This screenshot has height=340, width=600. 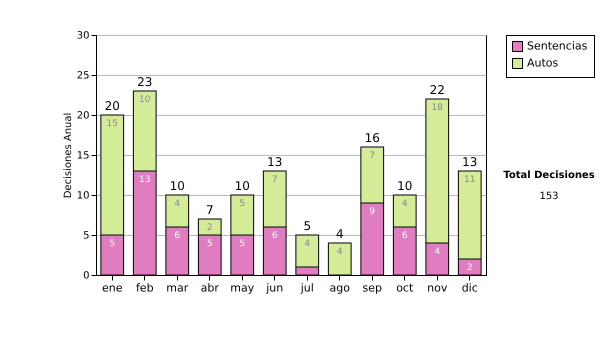 What do you see at coordinates (340, 234) in the screenshot?
I see `total-label: 4` at bounding box center [340, 234].